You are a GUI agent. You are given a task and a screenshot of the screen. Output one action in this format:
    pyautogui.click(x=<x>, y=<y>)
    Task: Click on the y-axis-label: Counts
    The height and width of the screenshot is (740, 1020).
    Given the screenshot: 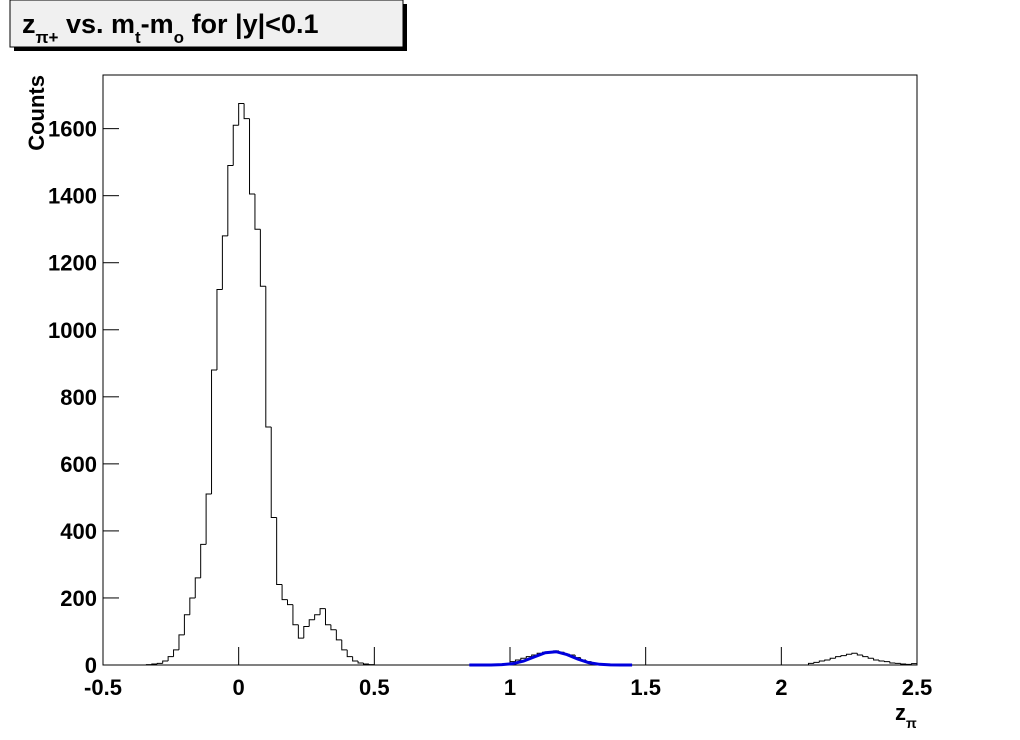 What is the action you would take?
    pyautogui.click(x=36, y=113)
    